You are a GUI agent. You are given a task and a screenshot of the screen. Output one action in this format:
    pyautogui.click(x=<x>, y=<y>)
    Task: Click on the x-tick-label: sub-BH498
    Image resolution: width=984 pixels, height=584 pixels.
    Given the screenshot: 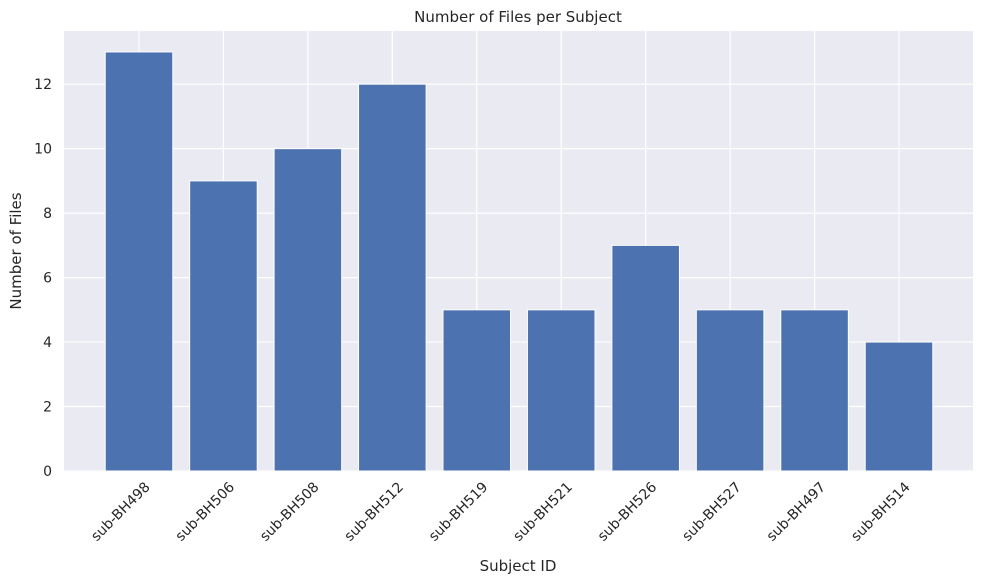 What is the action you would take?
    pyautogui.click(x=120, y=511)
    